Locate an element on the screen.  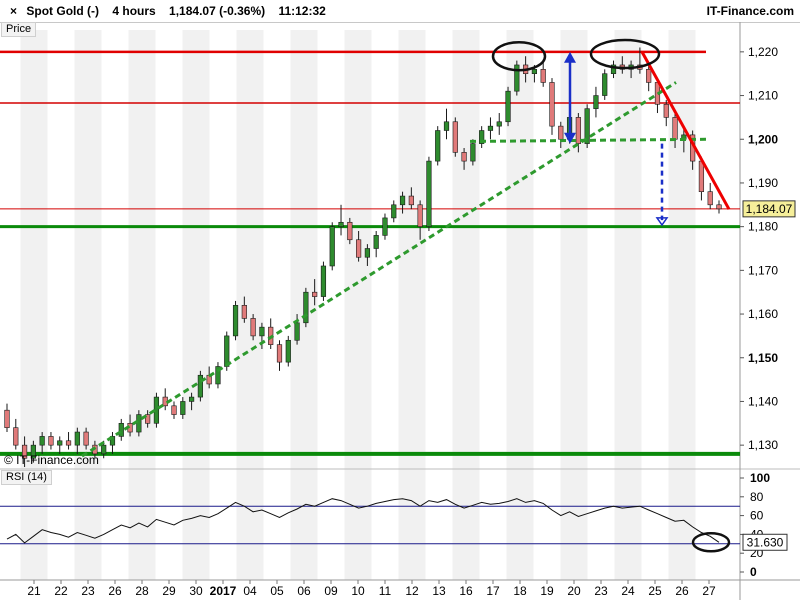
time-tick-label: 2017 is located at coordinates (223, 591).